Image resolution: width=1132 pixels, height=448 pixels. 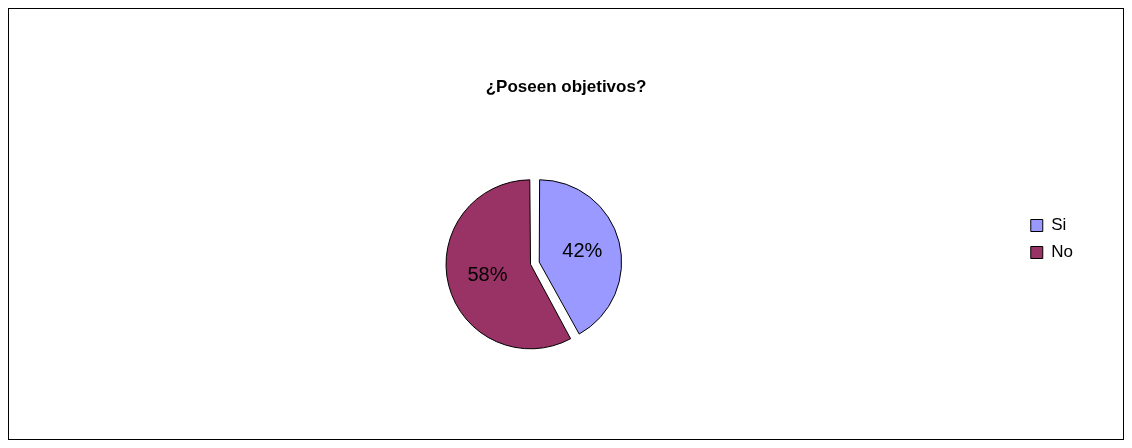 What do you see at coordinates (1062, 252) in the screenshot?
I see `legend-label: No` at bounding box center [1062, 252].